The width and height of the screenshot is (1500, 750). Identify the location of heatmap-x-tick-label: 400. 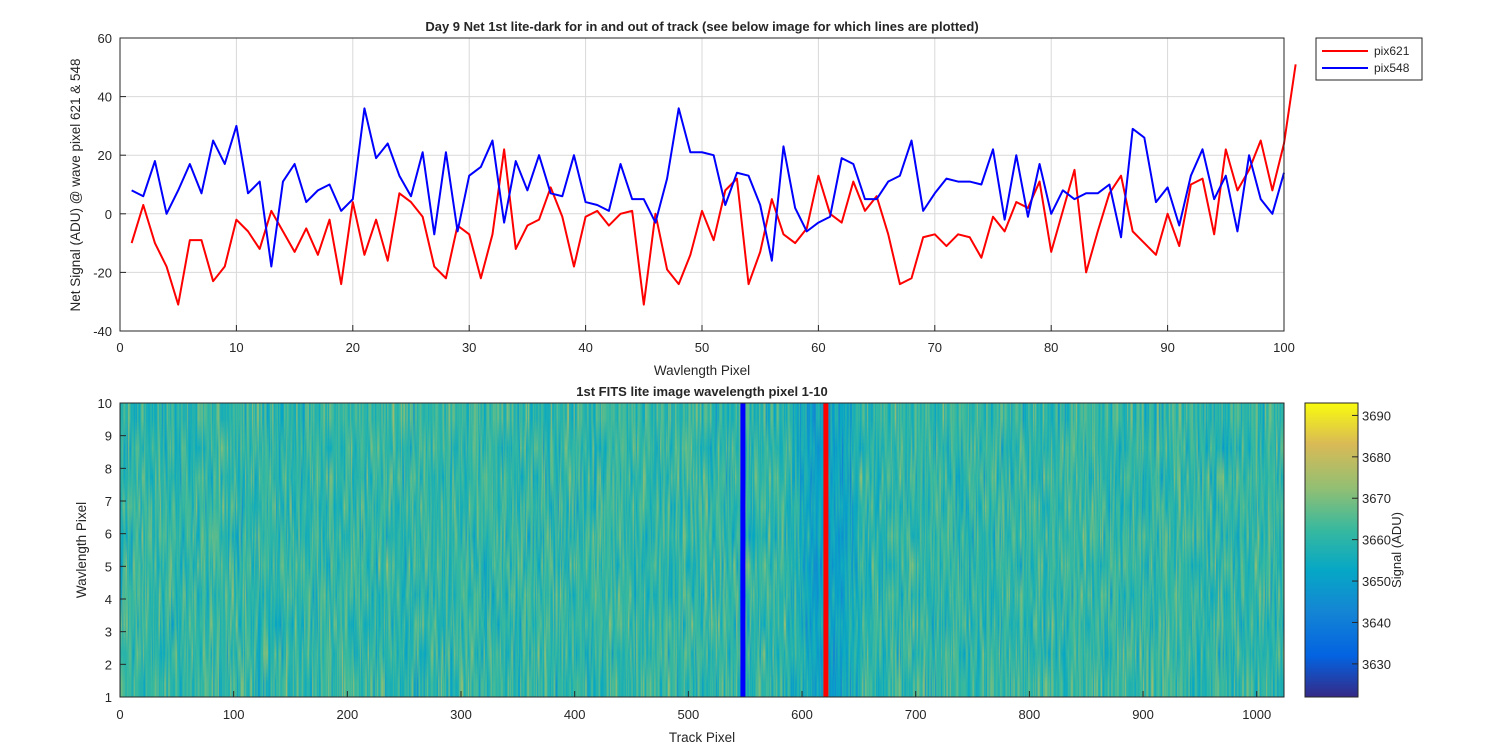
(575, 714).